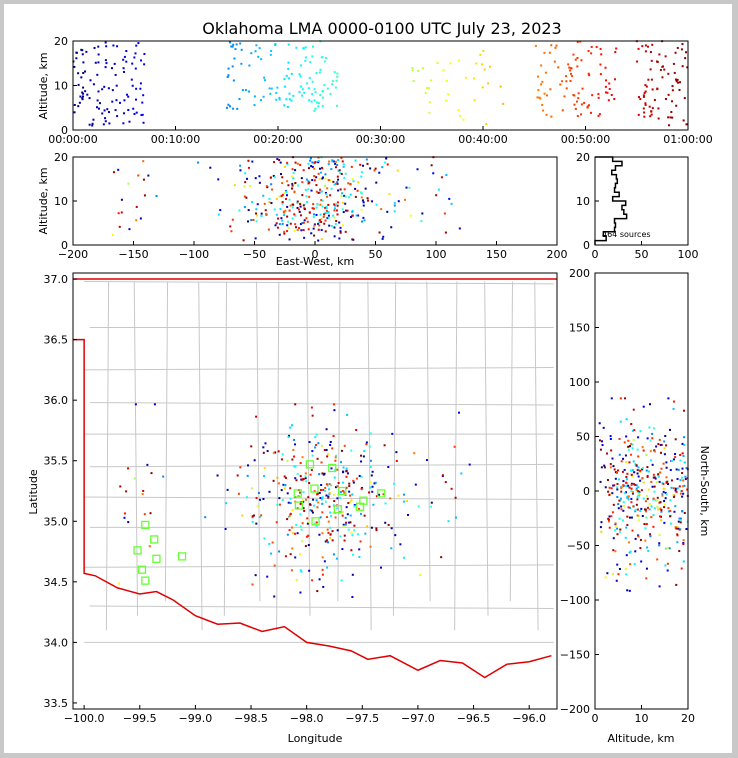  I want to click on county-boundary, so click(278, 456).